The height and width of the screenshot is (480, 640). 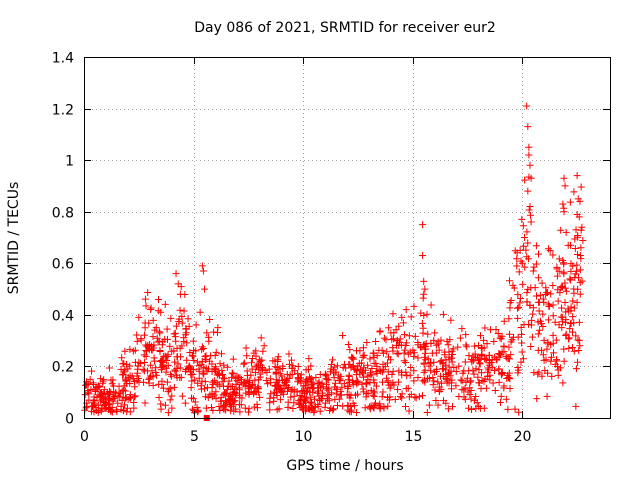 What do you see at coordinates (63, 317) in the screenshot?
I see `y-tick-label: 0.4` at bounding box center [63, 317].